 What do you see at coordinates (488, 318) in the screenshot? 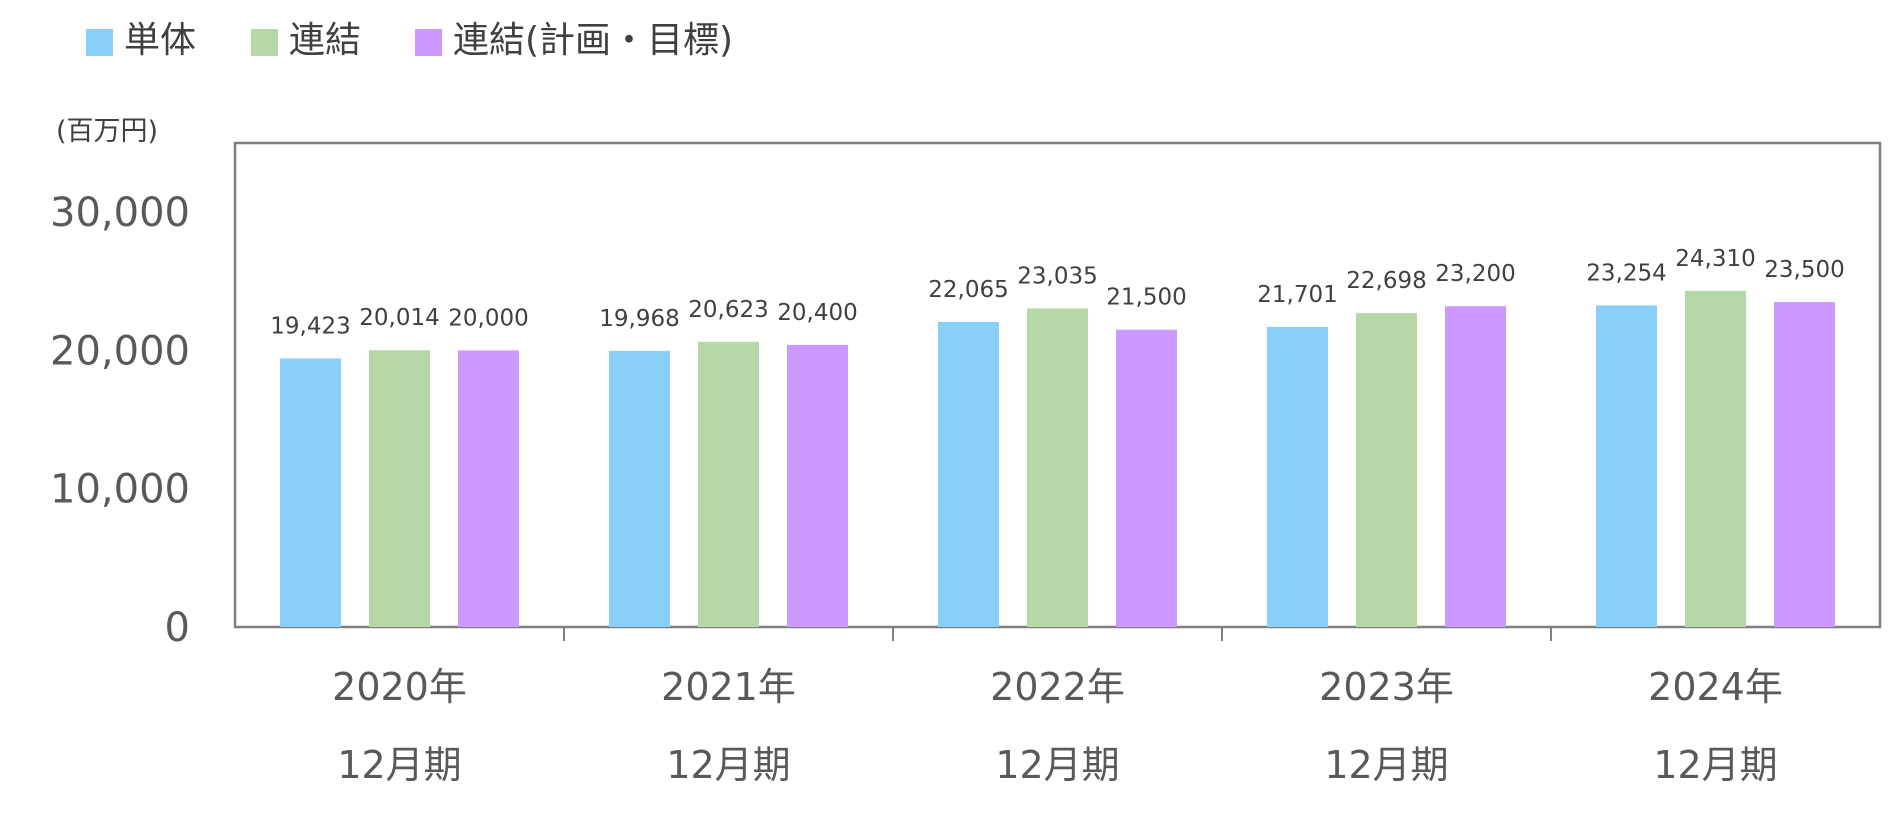
I see `data-label: 20,000` at bounding box center [488, 318].